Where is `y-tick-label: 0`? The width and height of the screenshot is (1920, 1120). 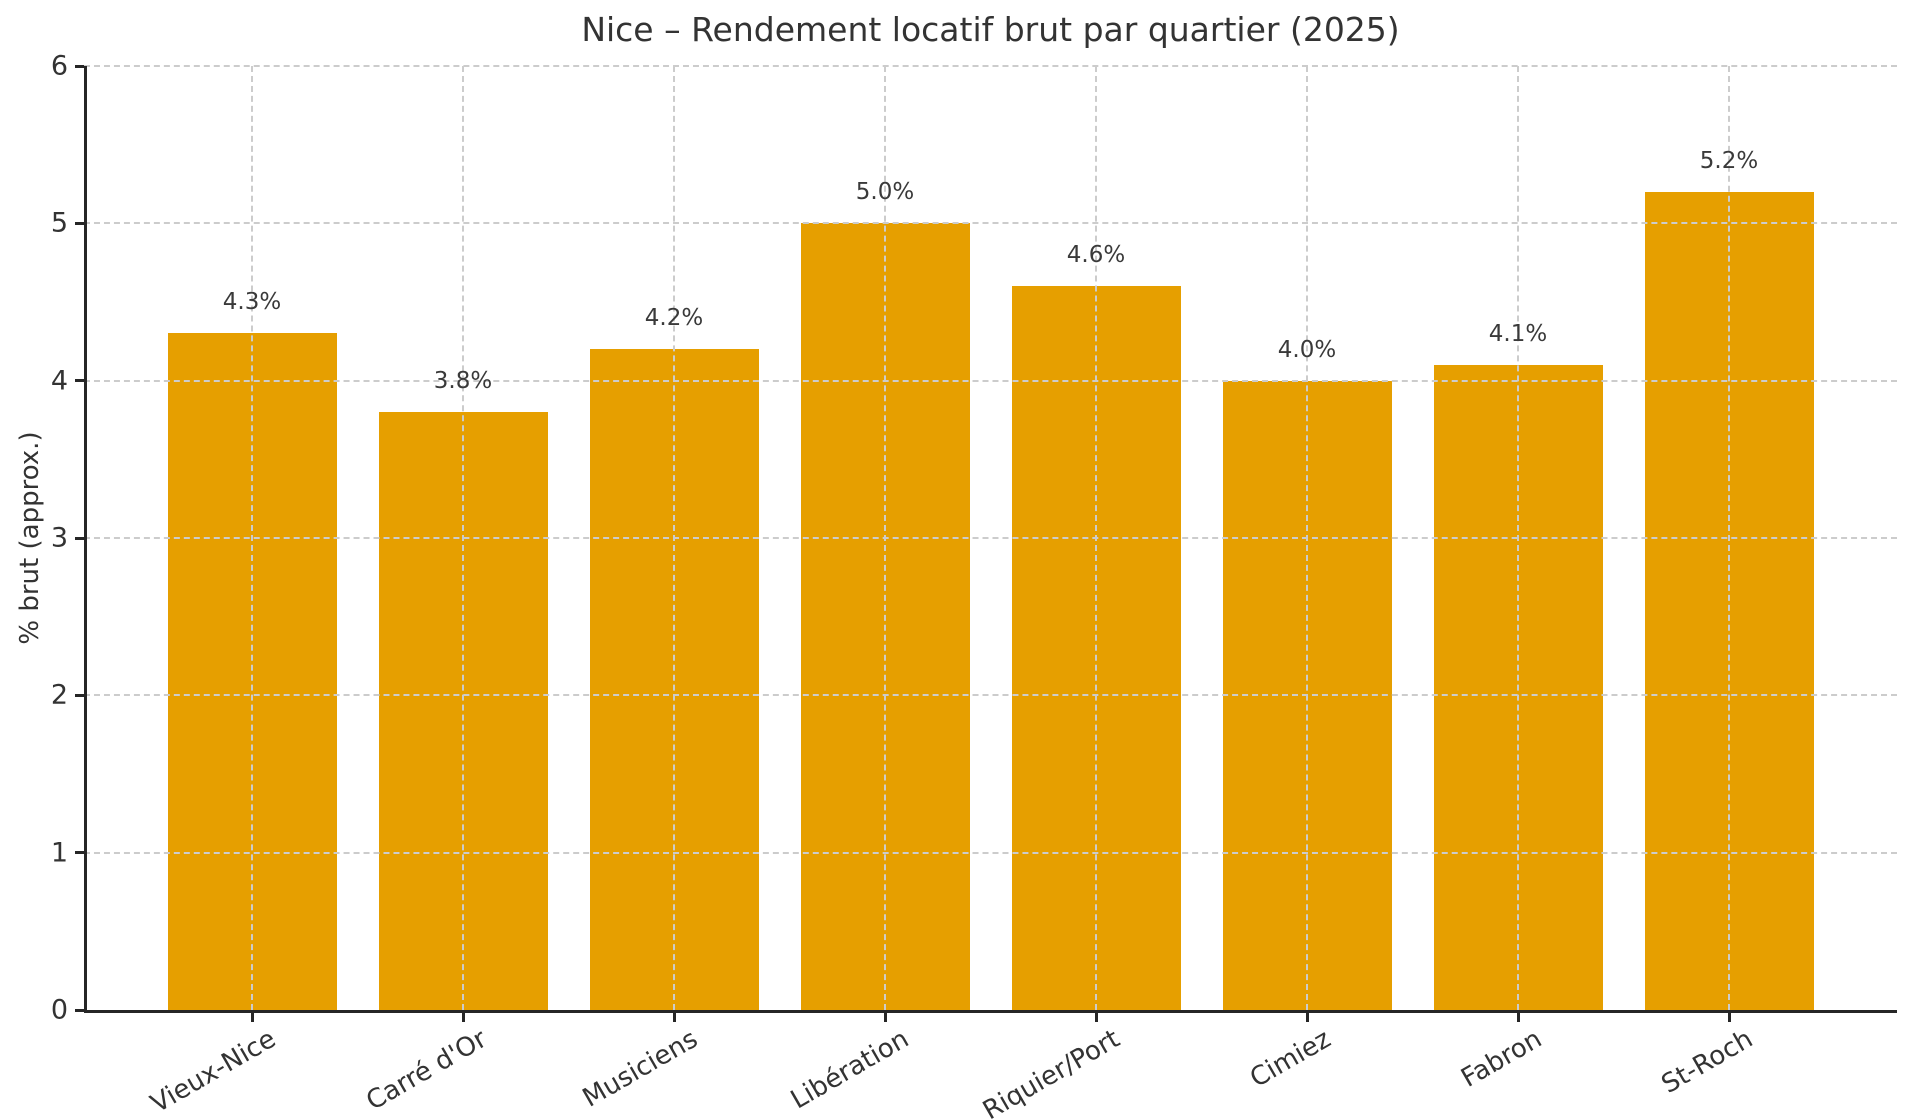
y-tick-label: 0 is located at coordinates (59, 1010).